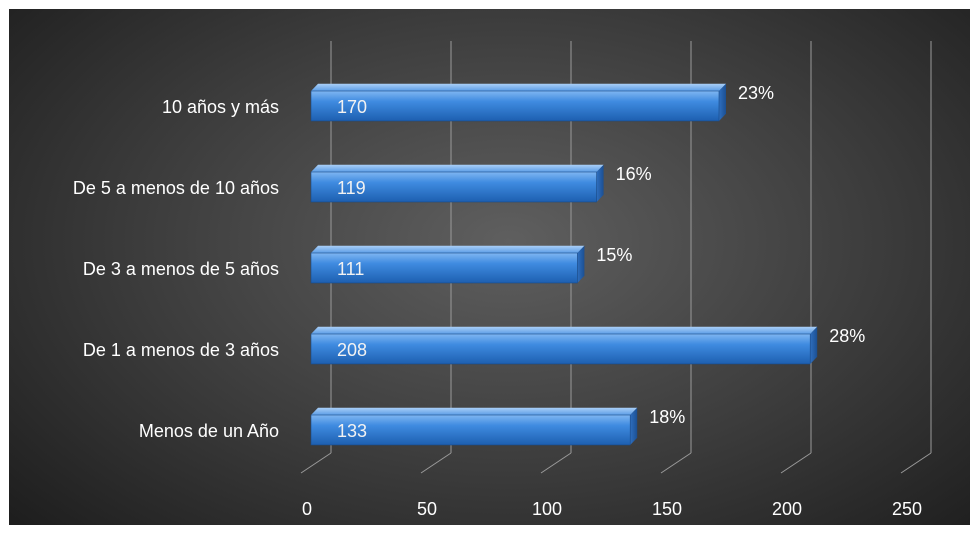 The image size is (979, 533). I want to click on bar-percent-label-1: 28%, so click(847, 336).